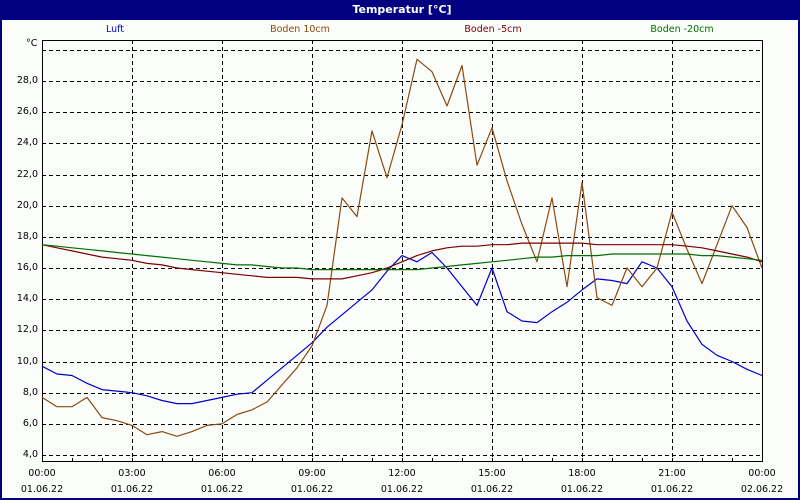 Image resolution: width=800 pixels, height=500 pixels. I want to click on y-tick-label: 12,0, so click(27, 330).